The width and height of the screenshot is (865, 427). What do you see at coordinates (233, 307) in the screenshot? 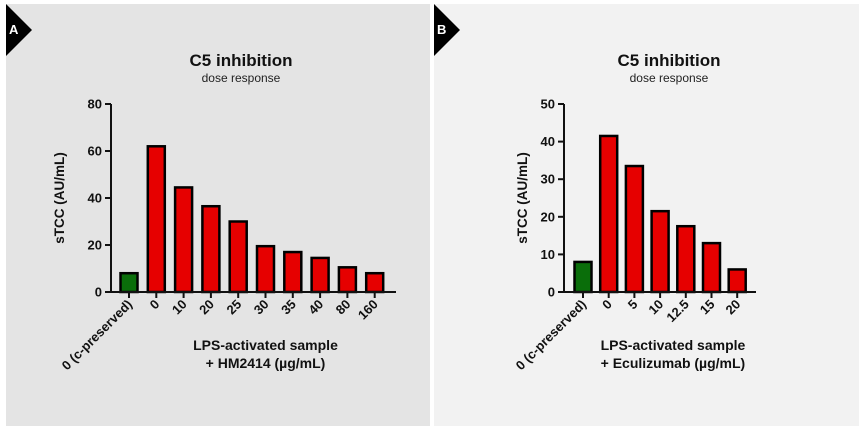
I see `x-tick-label: 25` at bounding box center [233, 307].